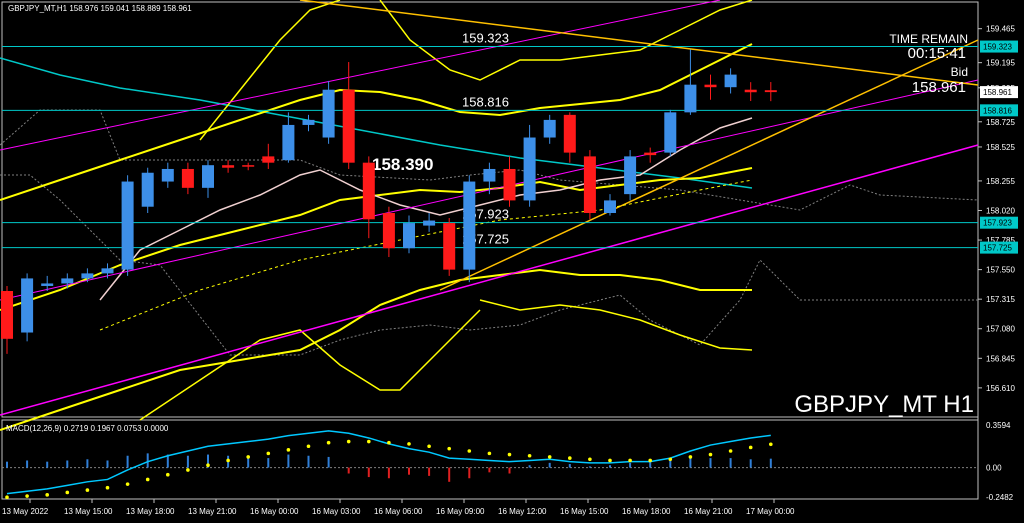  What do you see at coordinates (388, 462) in the screenshot?
I see `macd-main-line` at bounding box center [388, 462].